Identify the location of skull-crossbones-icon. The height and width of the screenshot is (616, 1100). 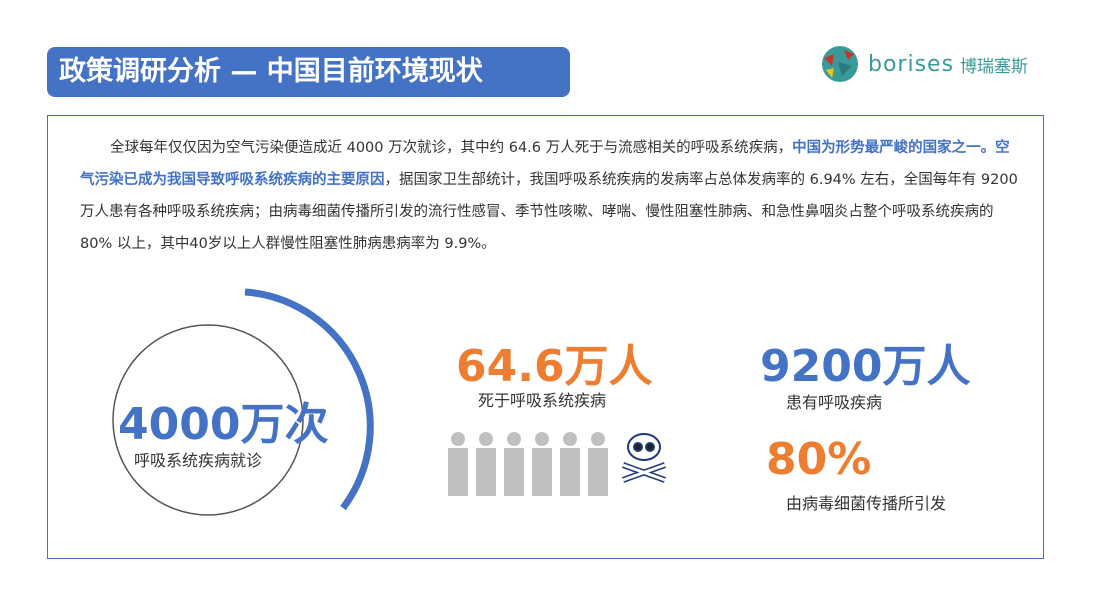
(644, 458).